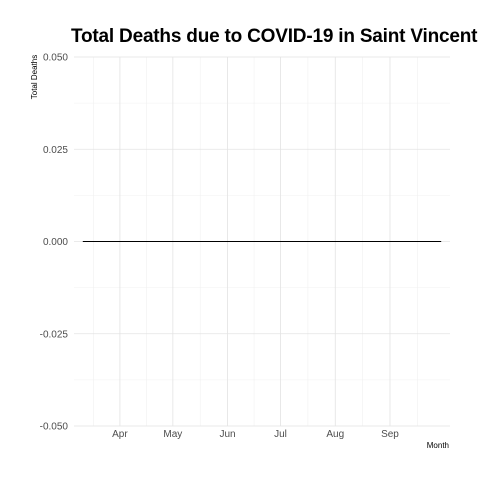 Image resolution: width=480 pixels, height=480 pixels. Describe the element at coordinates (335, 434) in the screenshot. I see `x-tick-label: Aug` at that location.